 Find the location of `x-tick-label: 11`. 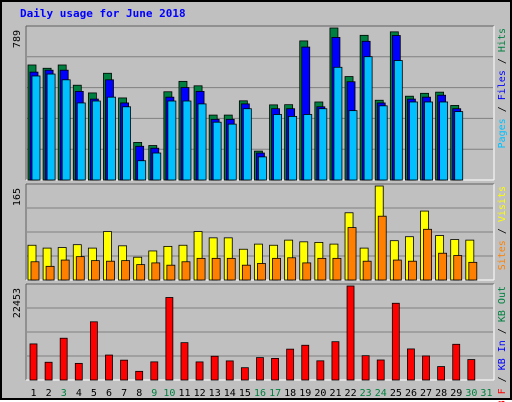

x-tick-label: 11 is located at coordinates (184, 393).